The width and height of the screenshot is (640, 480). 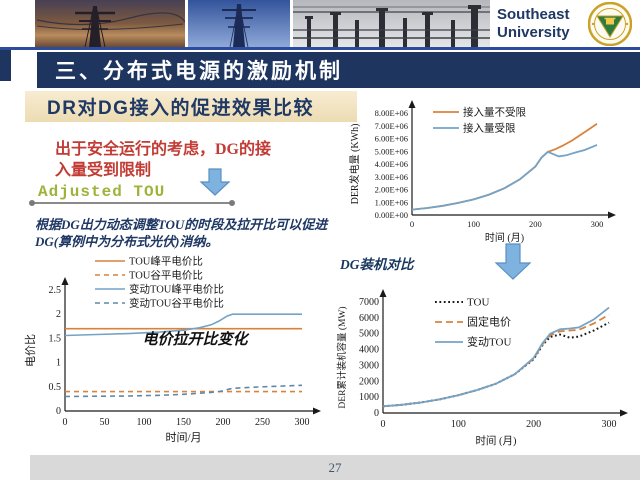 What do you see at coordinates (58, 314) in the screenshot?
I see `svg-text: 2` at bounding box center [58, 314].